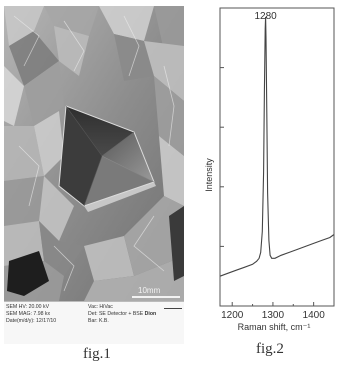 The height and width of the screenshot is (365, 337). Describe the element at coordinates (149, 290) in the screenshot. I see `scale-bar-label: 10mm` at that location.